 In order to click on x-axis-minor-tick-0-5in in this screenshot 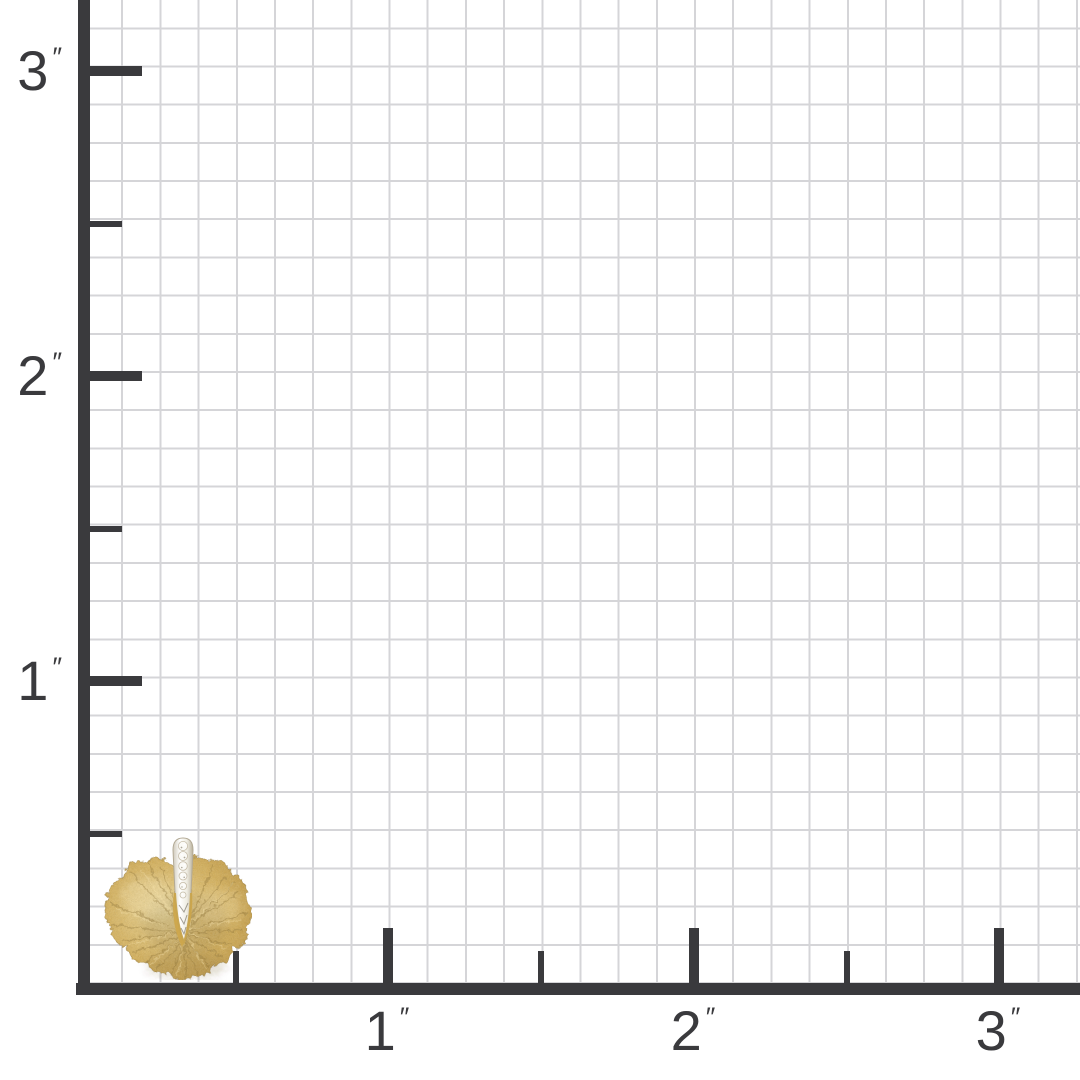, I will do `click(236, 967)`.